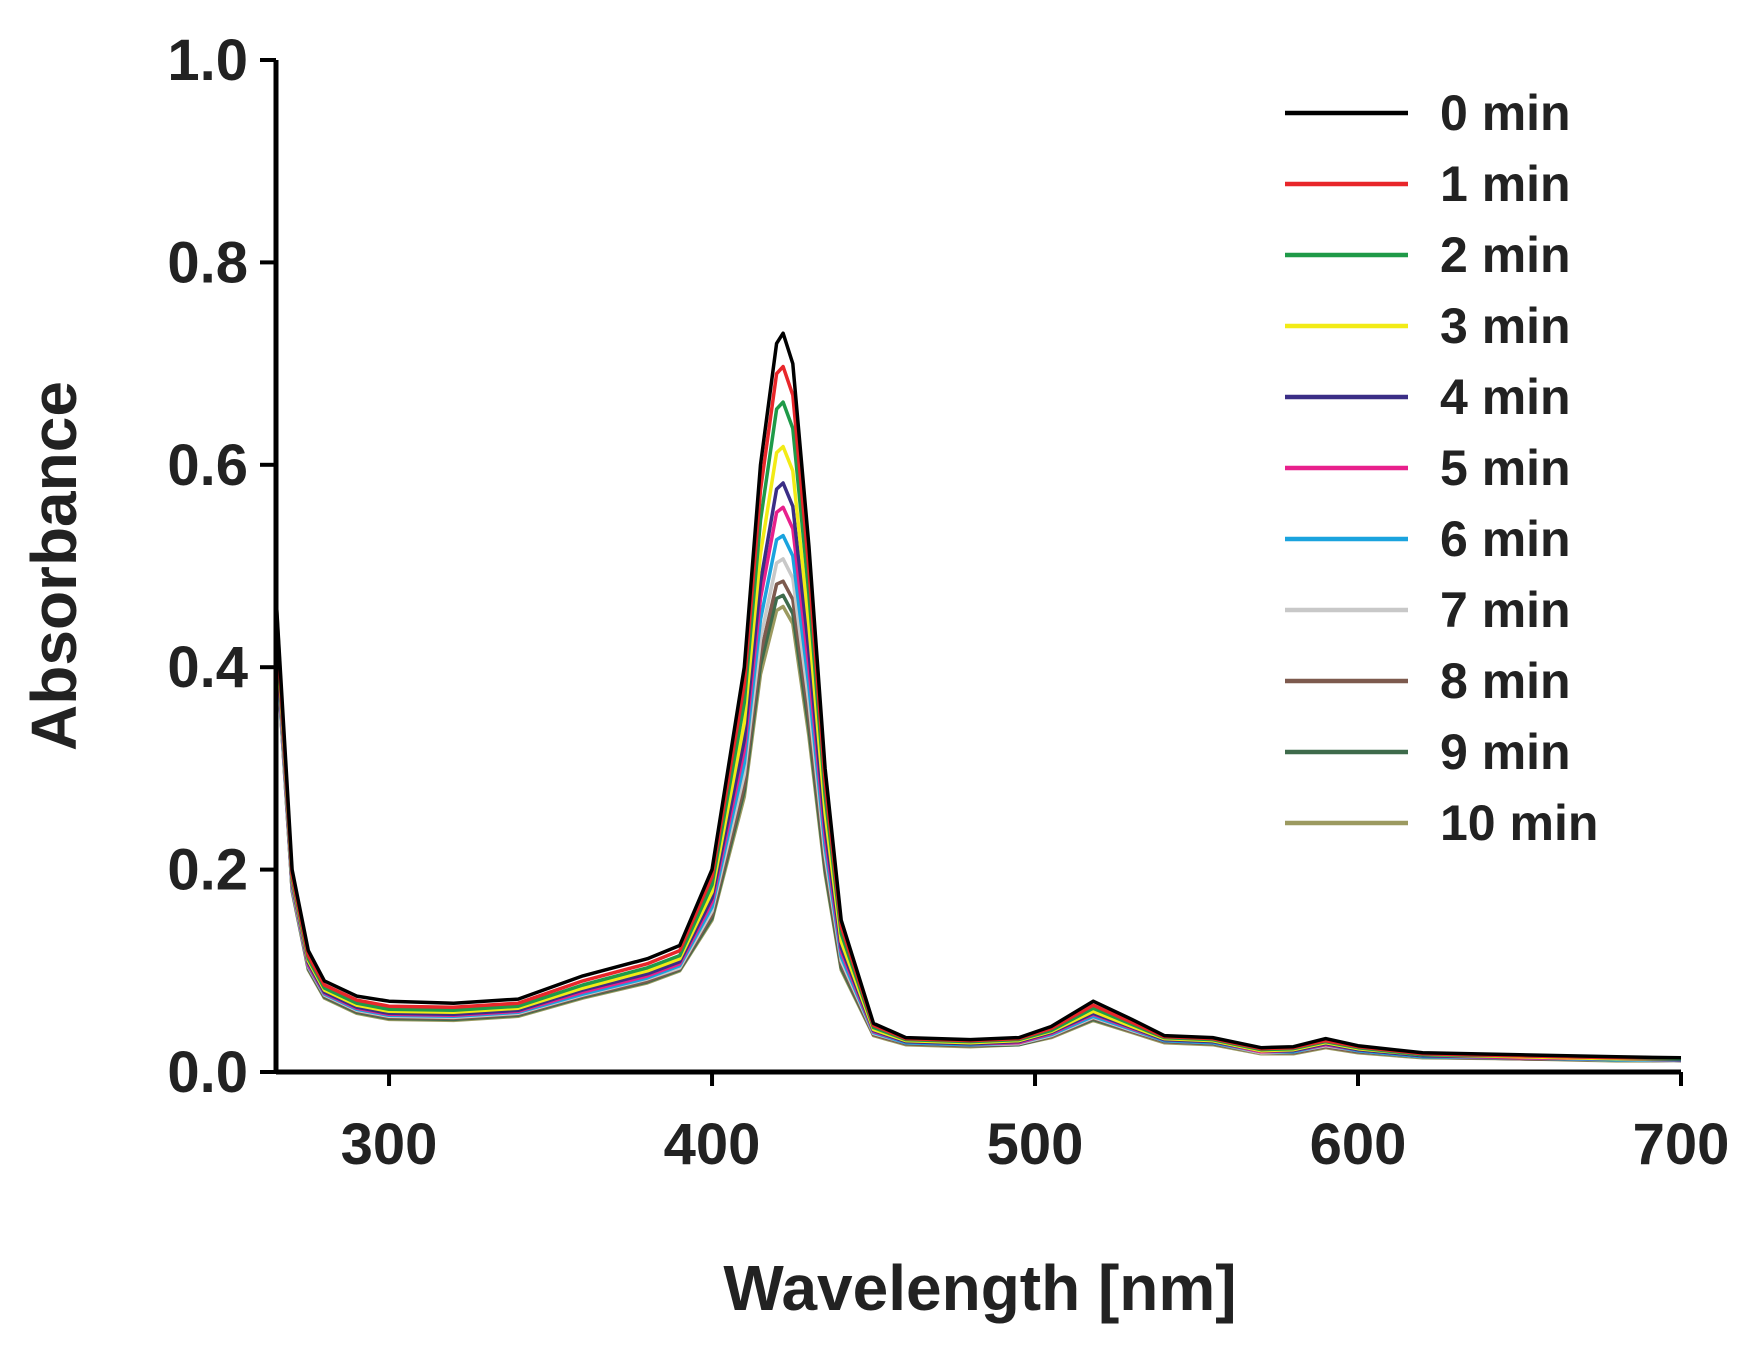  I want to click on legend-label-10: 10 min, so click(1519, 823).